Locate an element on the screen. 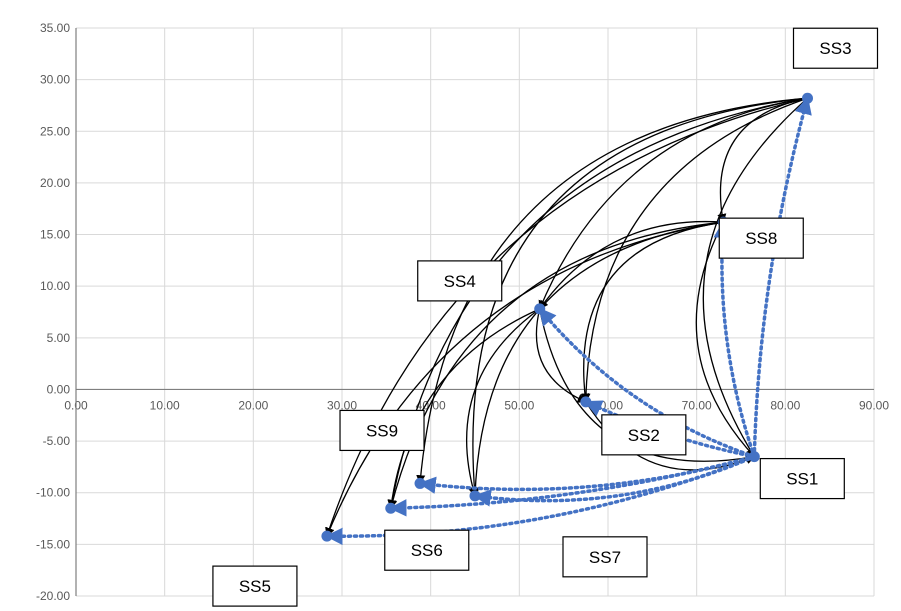  y-tick-label: 10.00 is located at coordinates (55, 286).